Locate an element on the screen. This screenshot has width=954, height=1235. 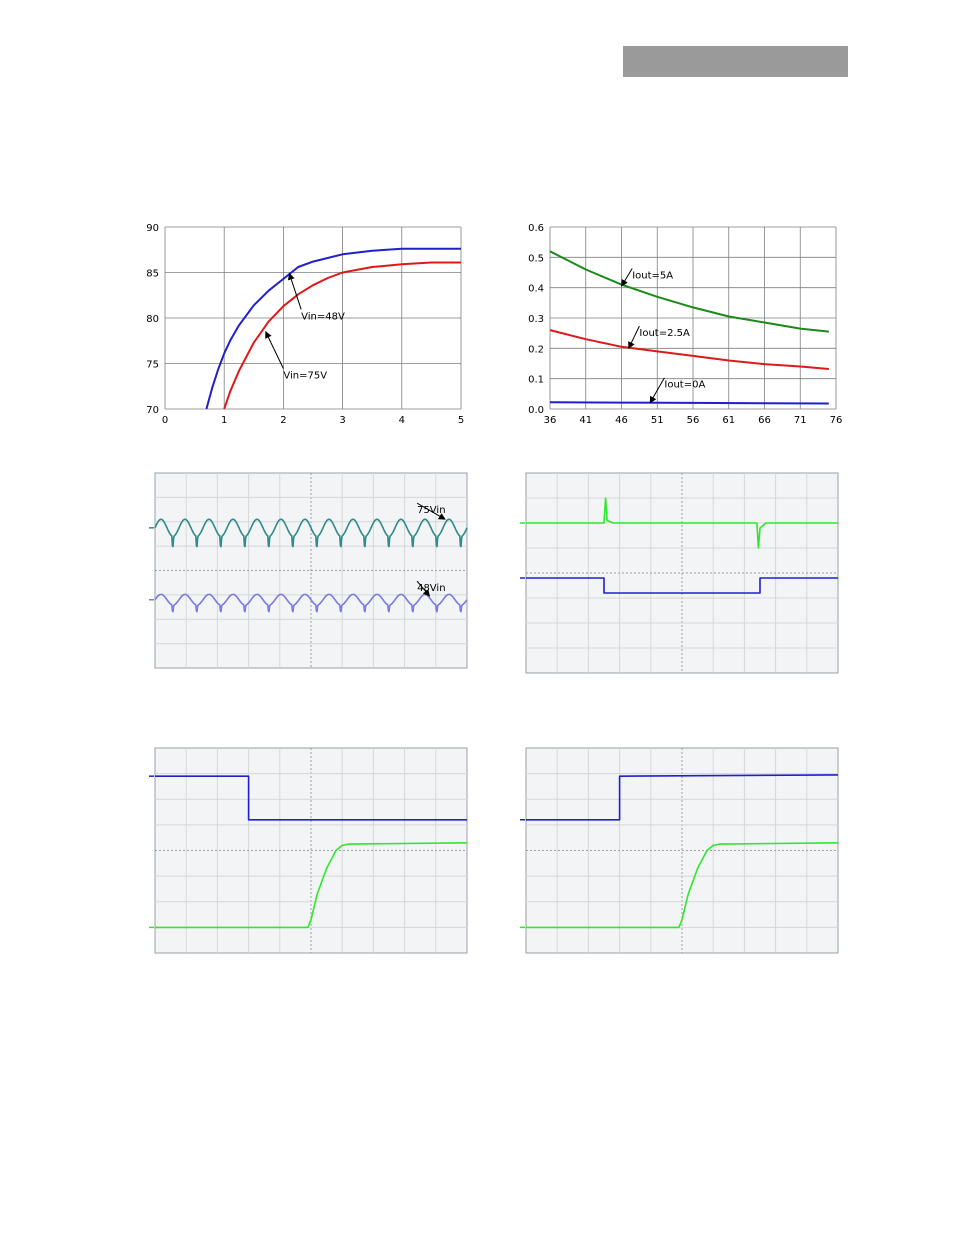
ripple-scope: 75Vin 48Vin is located at coordinates (308, 570).